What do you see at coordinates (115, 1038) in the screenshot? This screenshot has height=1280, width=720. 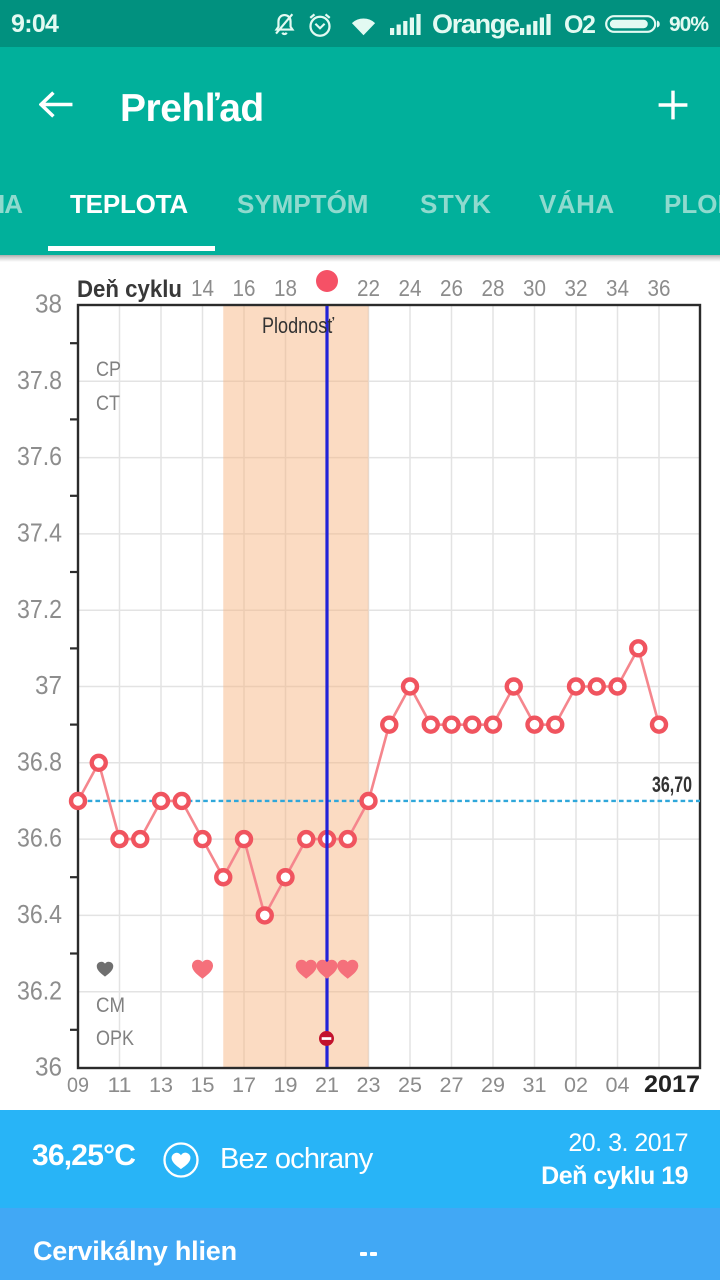 I see `svg-text: OPK` at bounding box center [115, 1038].